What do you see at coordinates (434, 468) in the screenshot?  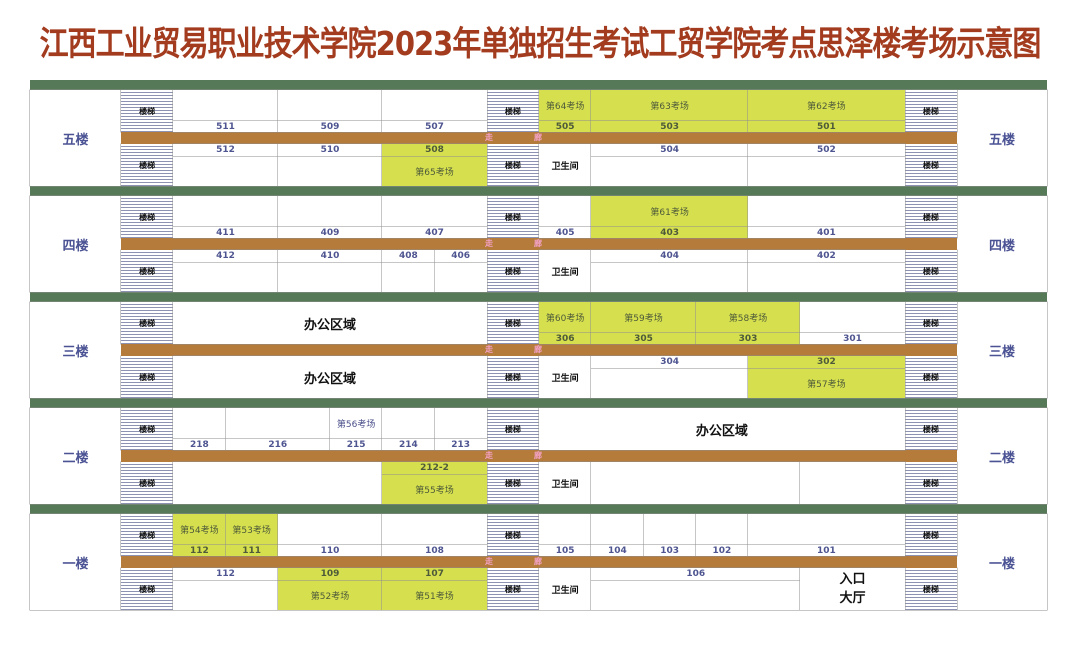 I see `room-number: 212-2` at bounding box center [434, 468].